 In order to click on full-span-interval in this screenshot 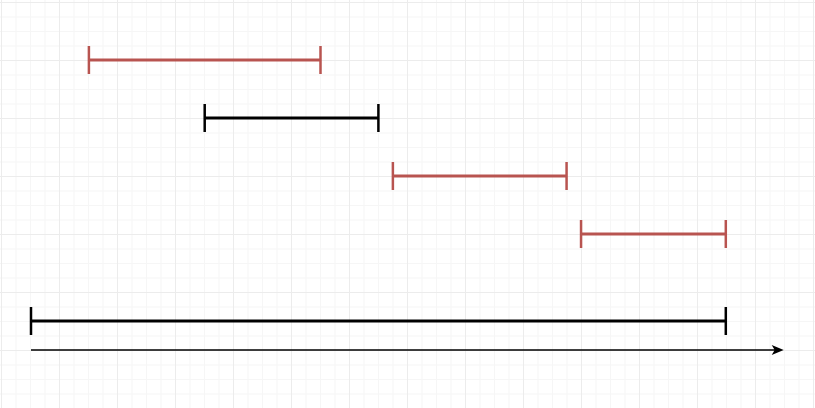, I will do `click(378, 321)`.